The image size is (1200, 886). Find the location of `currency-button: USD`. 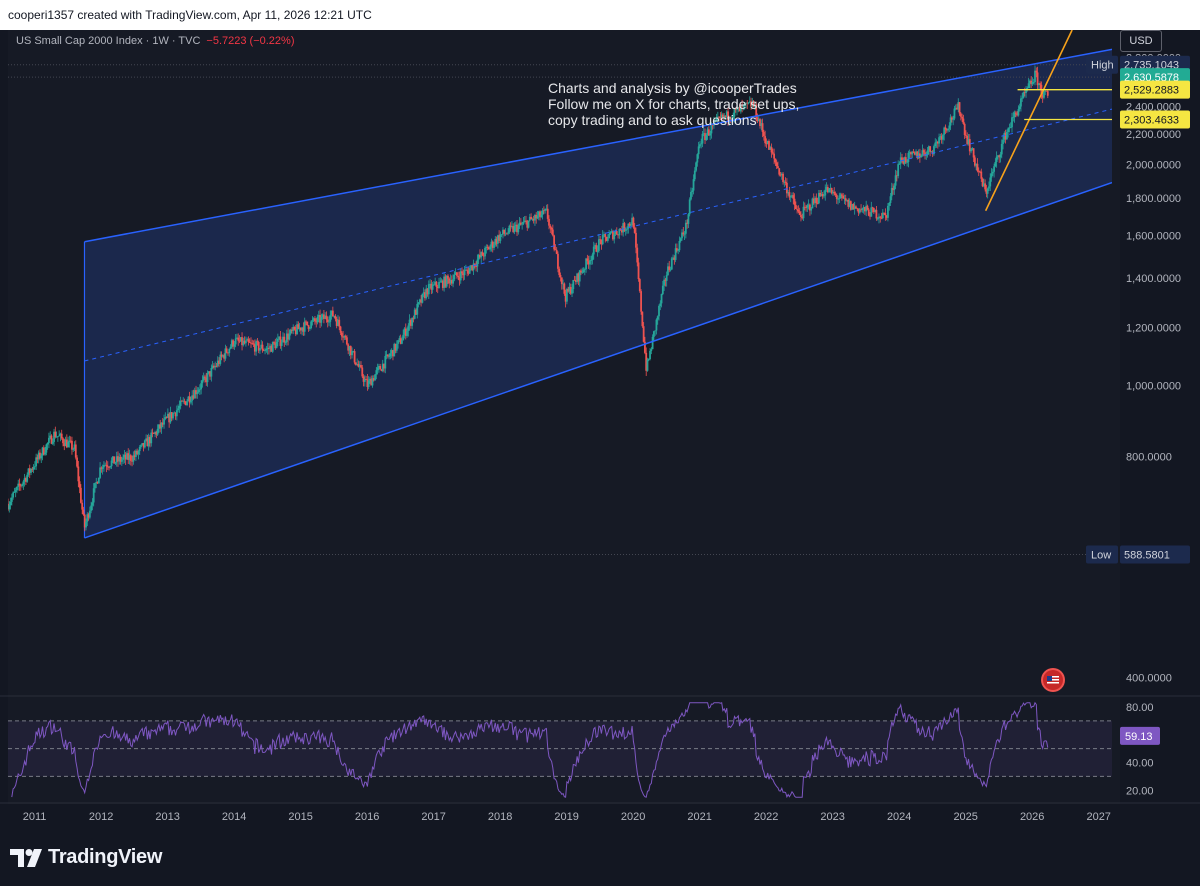

currency-button: USD is located at coordinates (1141, 41).